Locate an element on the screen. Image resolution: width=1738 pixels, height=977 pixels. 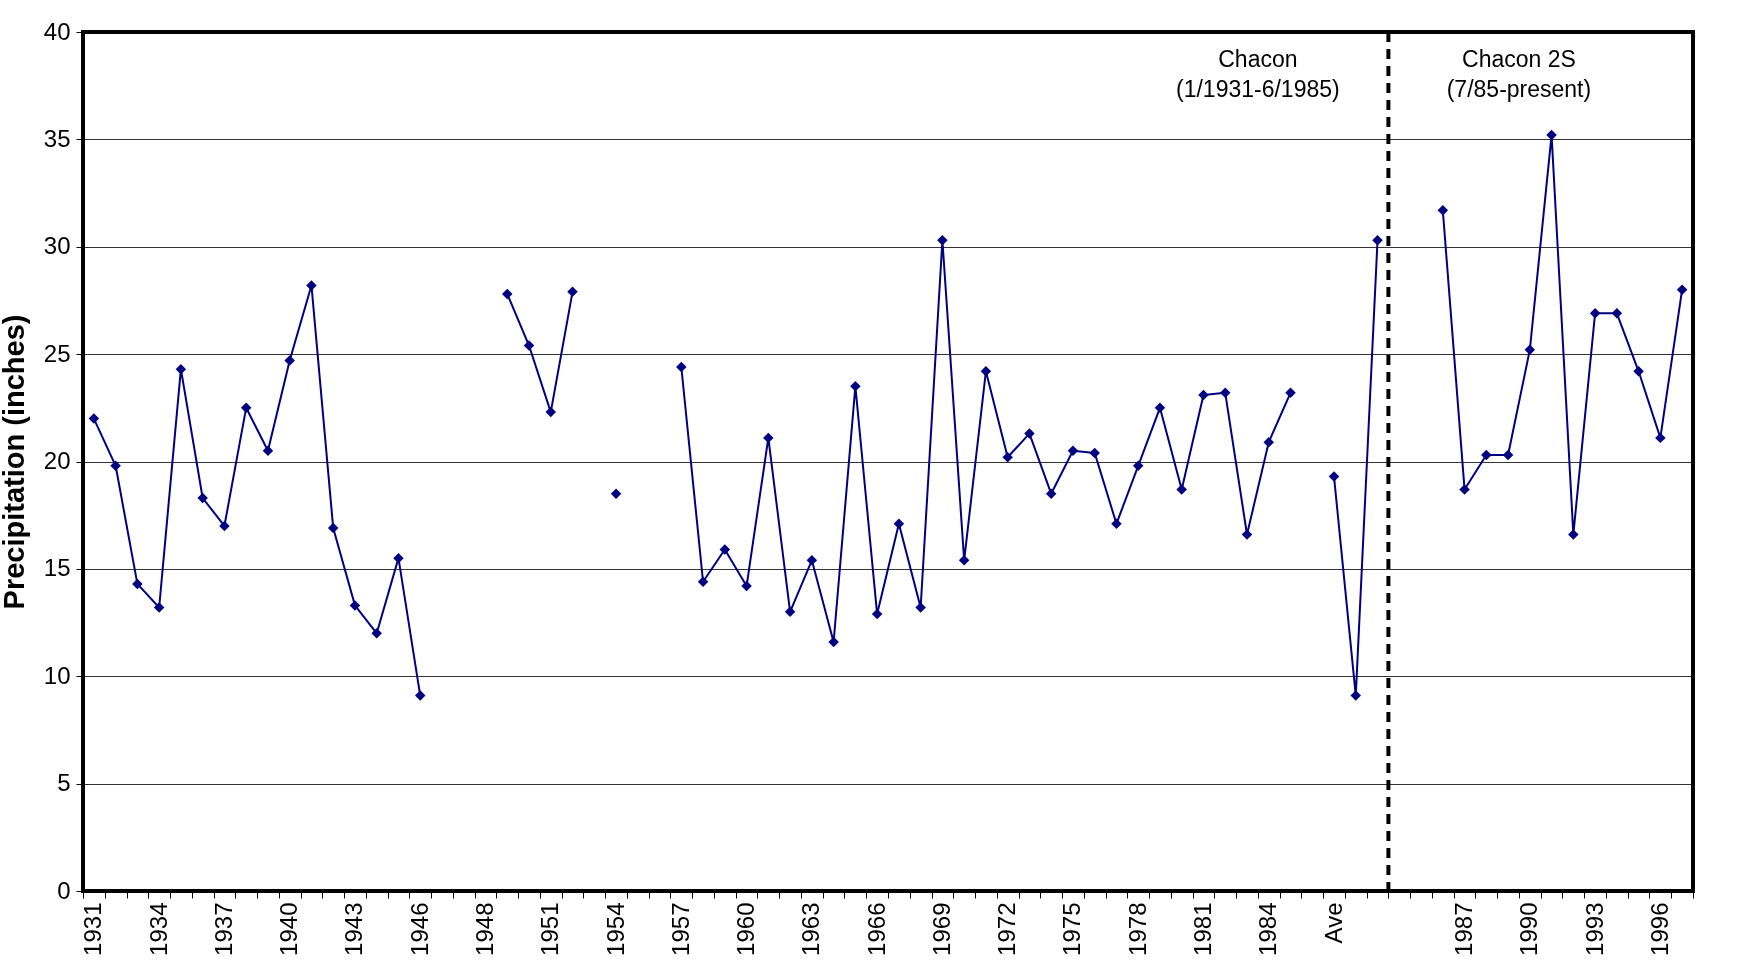
x-tick-label: 1975 is located at coordinates (1072, 929).